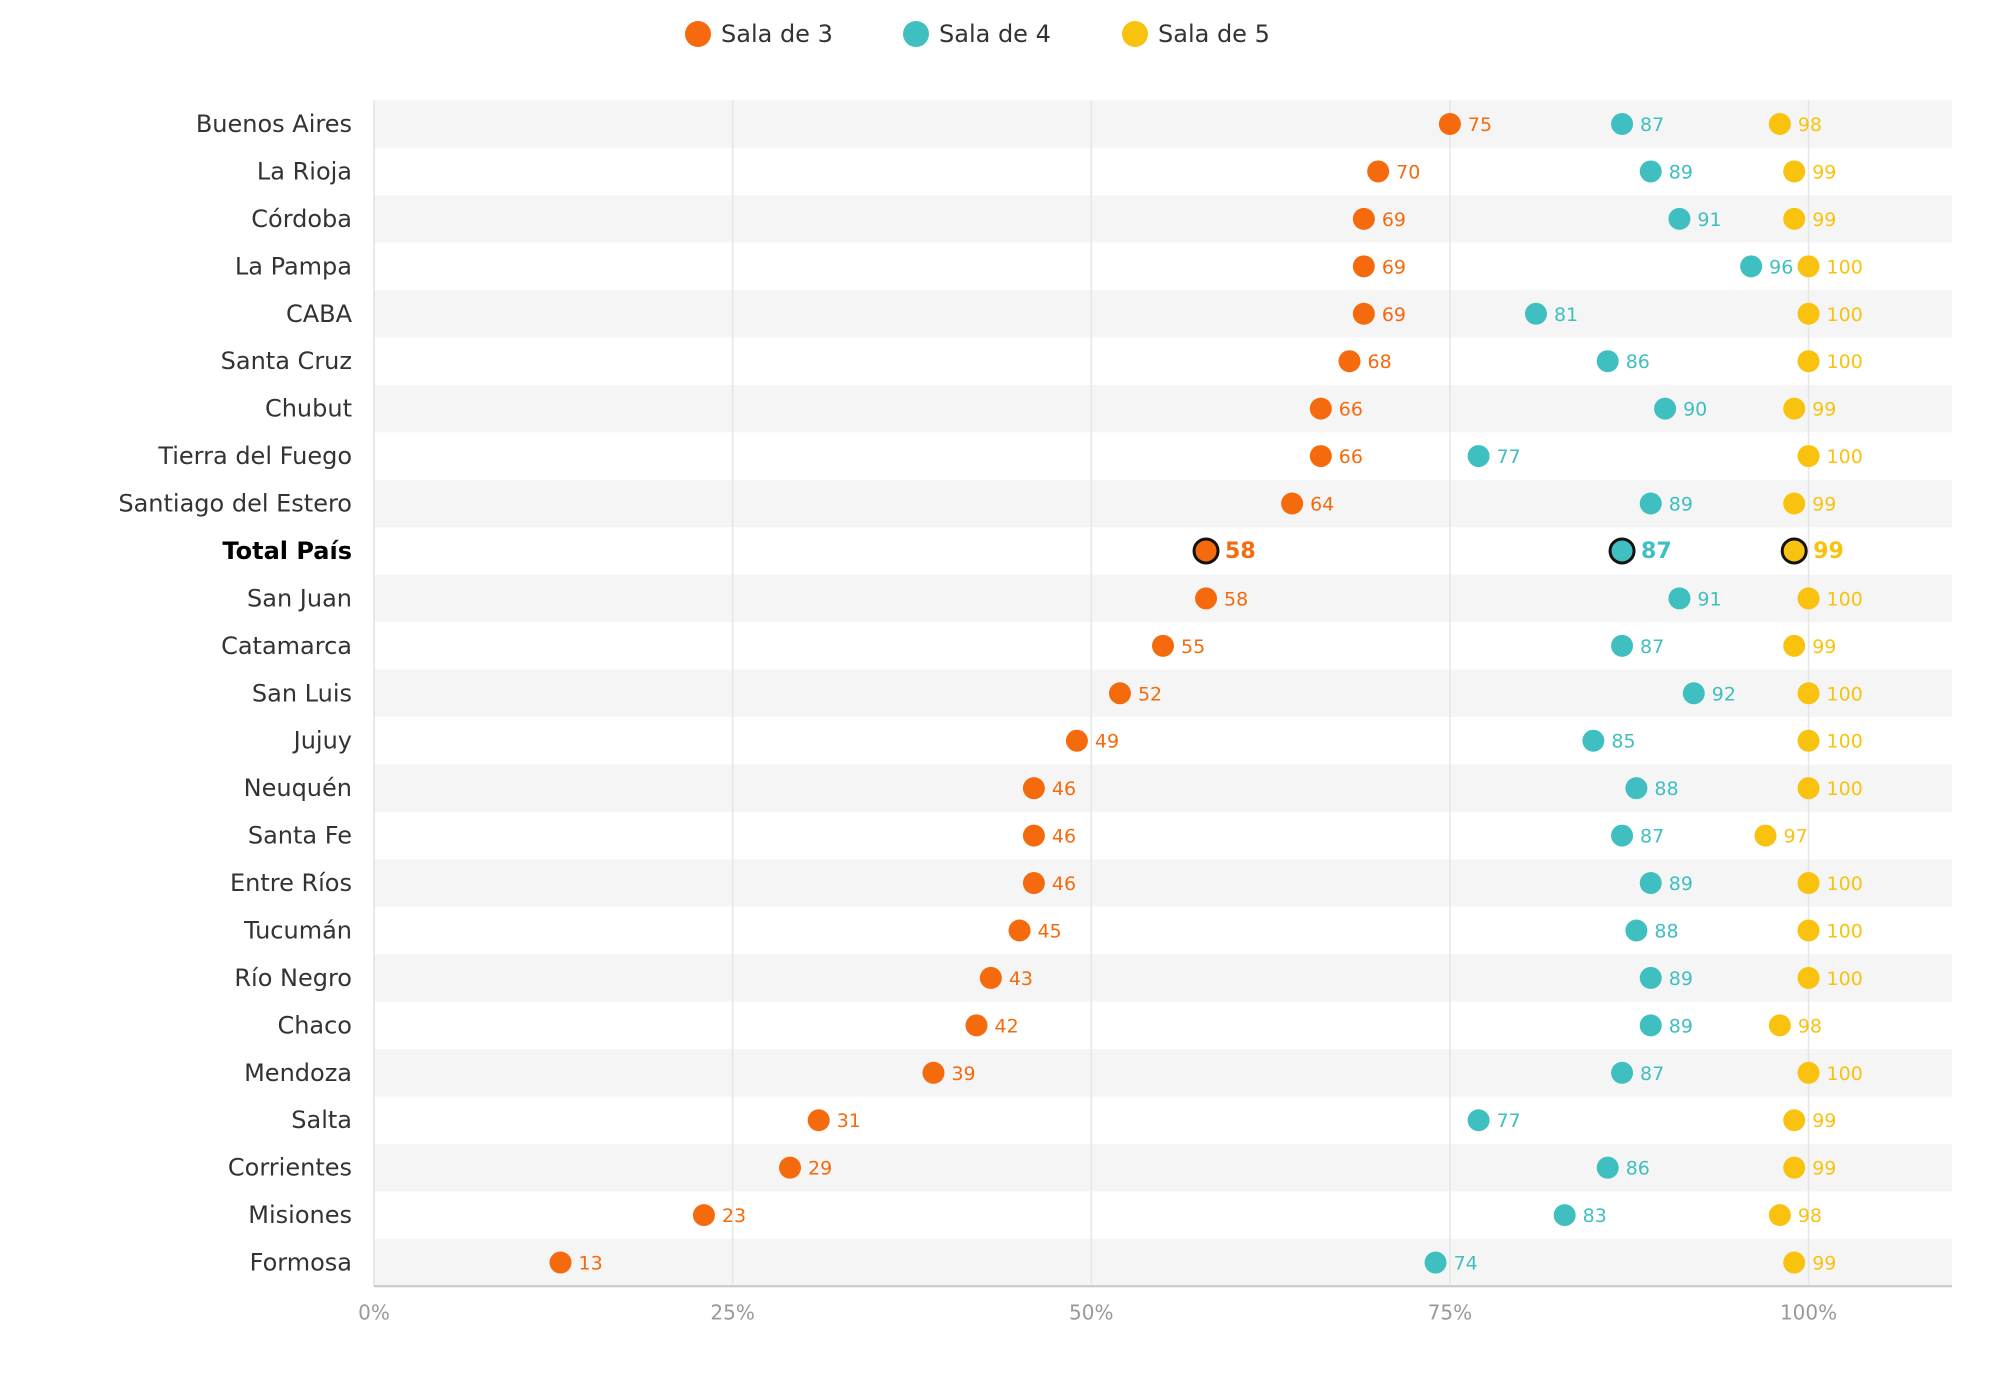  Describe the element at coordinates (1656, 551) in the screenshot. I see `value-label-sala-de-4-total-pais: 87` at that location.